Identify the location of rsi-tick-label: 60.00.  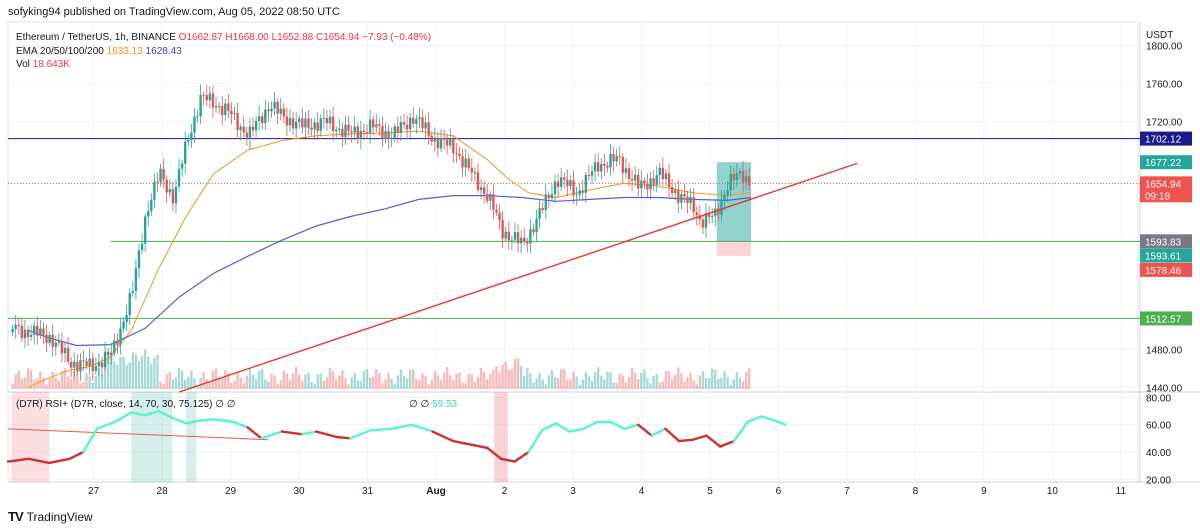
(1158, 426).